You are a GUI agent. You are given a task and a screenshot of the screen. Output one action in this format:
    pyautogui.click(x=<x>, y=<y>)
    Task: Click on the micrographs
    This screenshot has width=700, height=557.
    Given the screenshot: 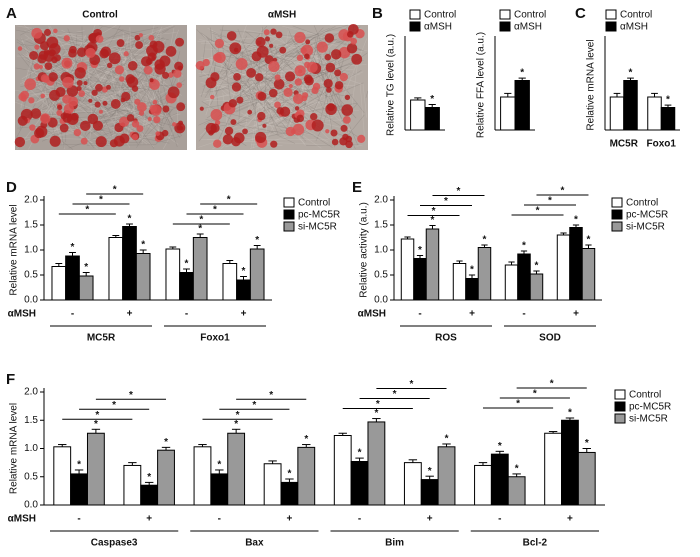 What is the action you would take?
    pyautogui.click(x=191, y=87)
    